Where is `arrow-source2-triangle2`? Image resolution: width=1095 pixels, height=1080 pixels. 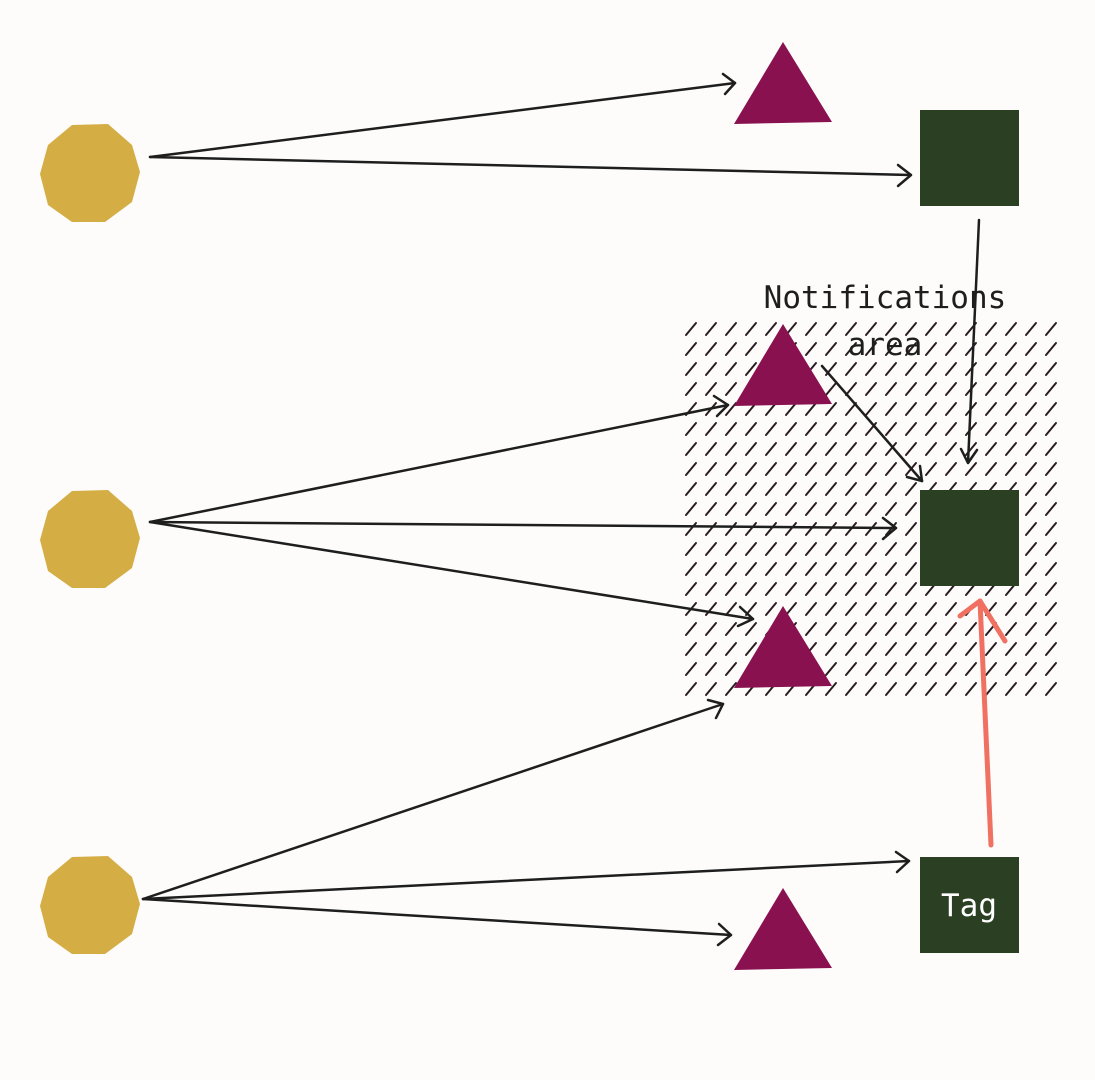 arrow-source2-triangle2 is located at coordinates (439, 459).